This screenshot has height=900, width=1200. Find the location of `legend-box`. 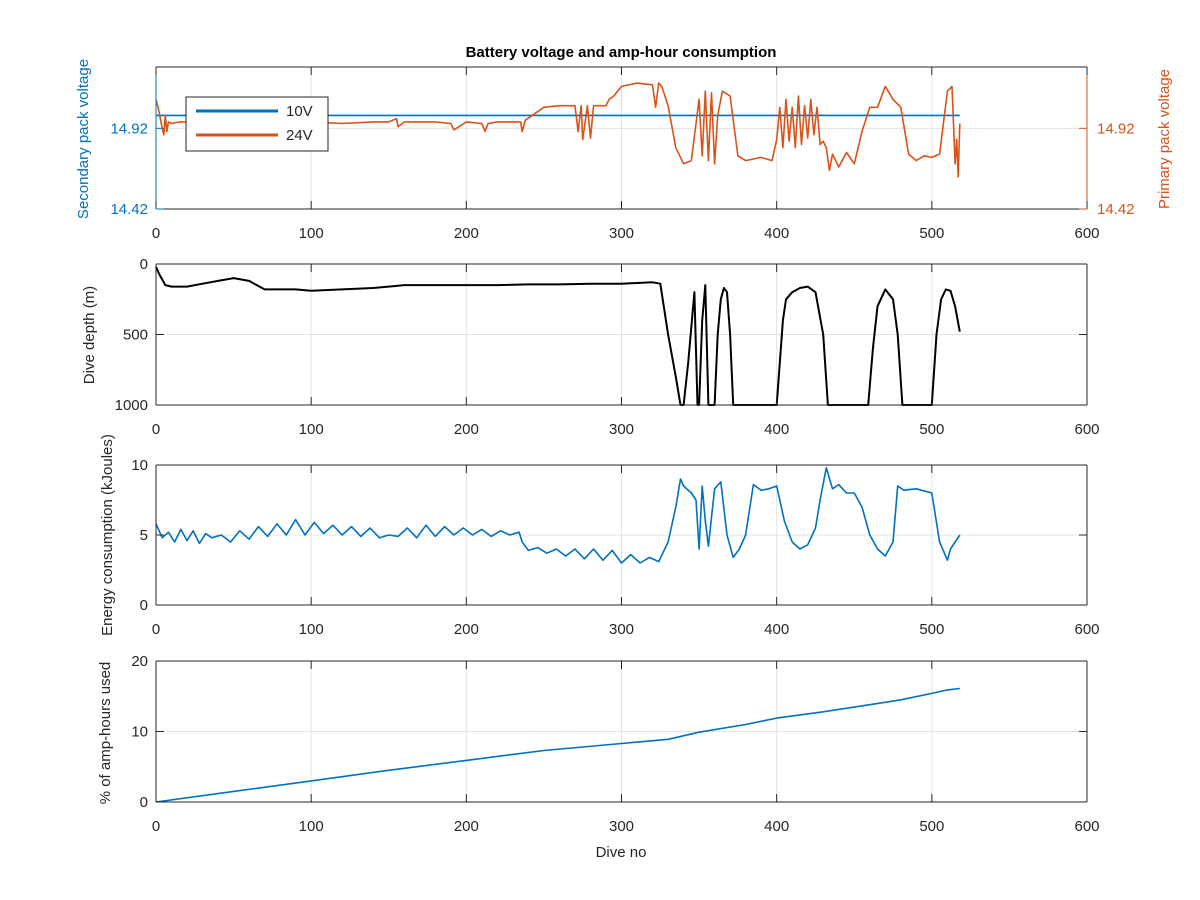

legend-box is located at coordinates (257, 124).